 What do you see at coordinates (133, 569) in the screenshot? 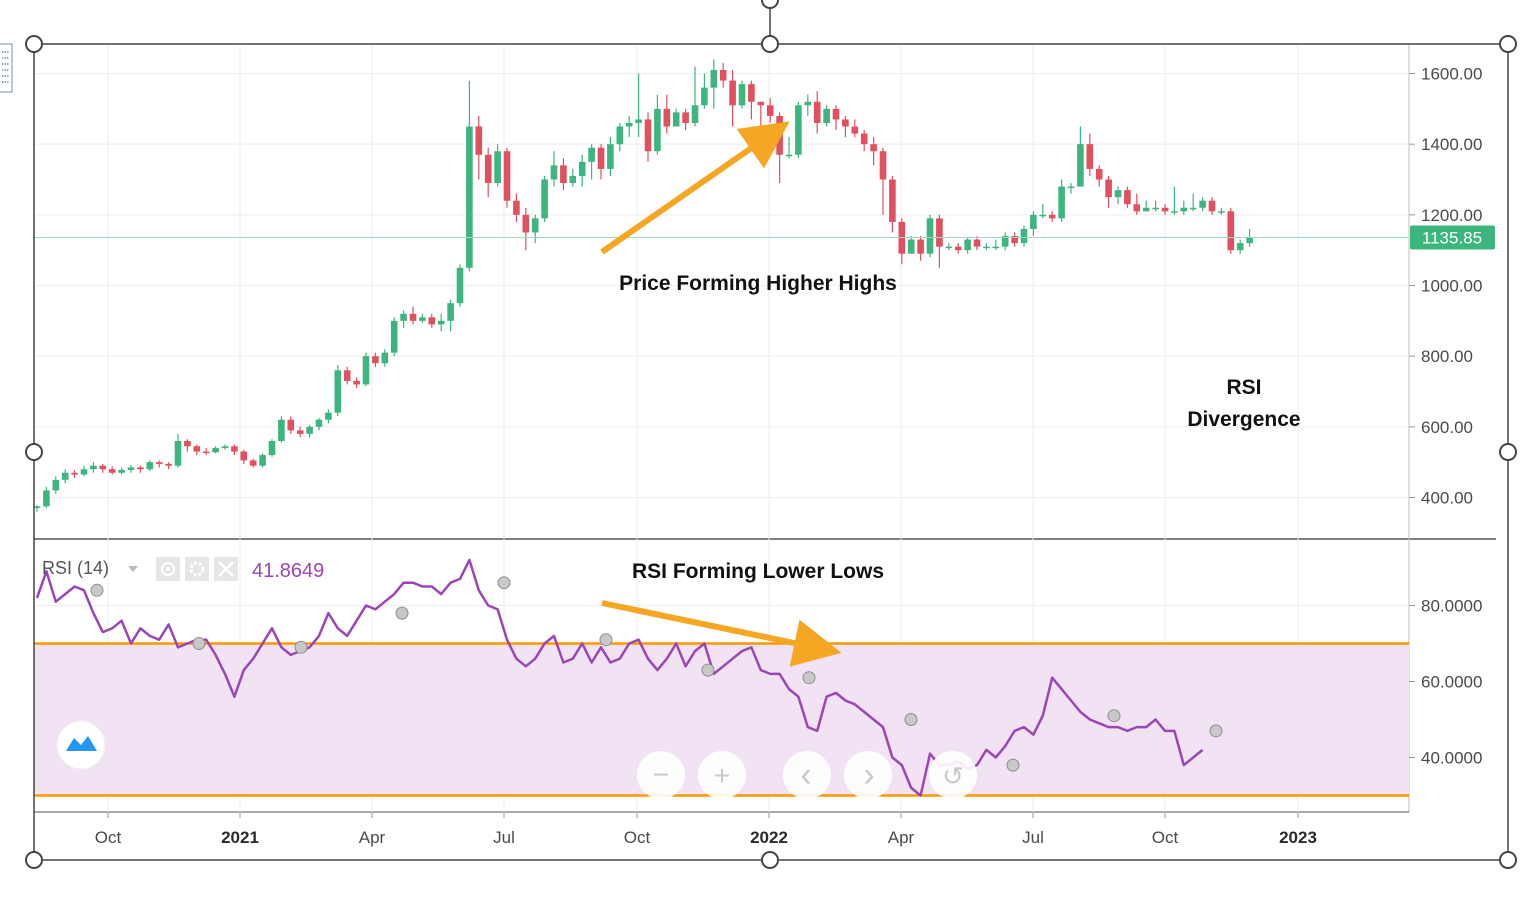
I see `chevron-down-icon` at bounding box center [133, 569].